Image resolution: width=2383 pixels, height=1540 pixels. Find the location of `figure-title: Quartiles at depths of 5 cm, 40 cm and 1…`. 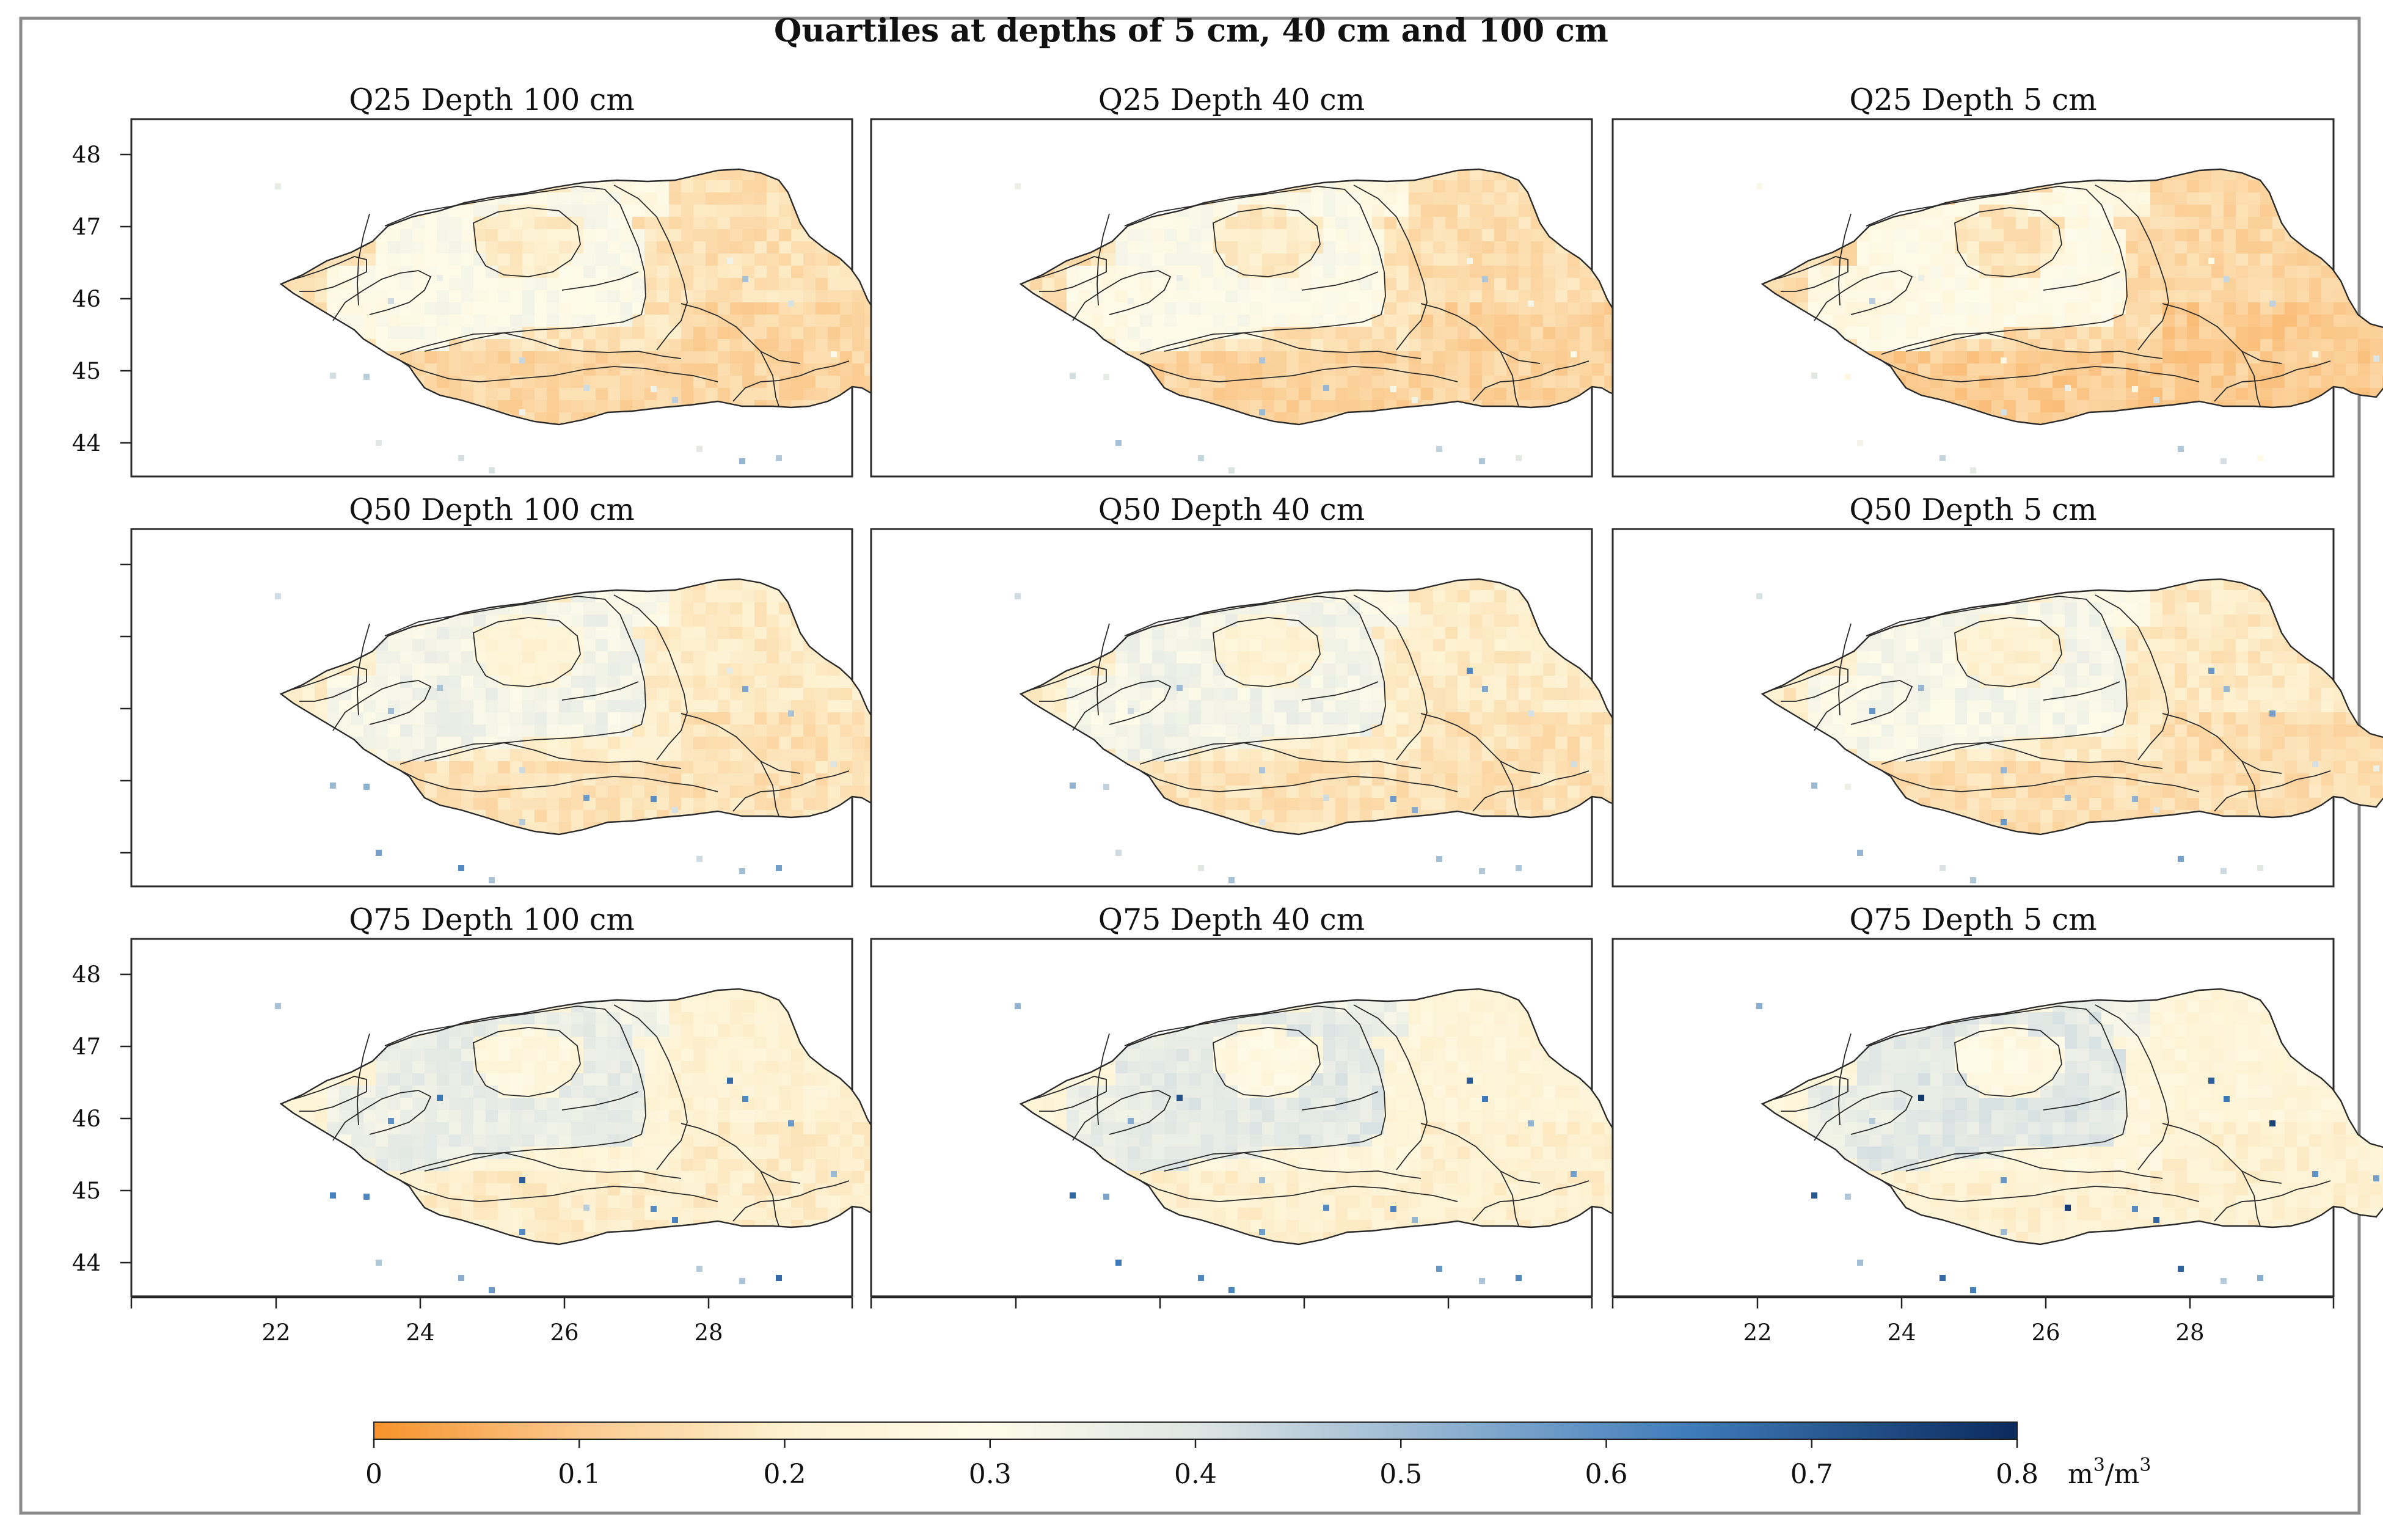

figure-title: Quartiles at depths of 5 cm, 40 cm and 1… is located at coordinates (1191, 30).